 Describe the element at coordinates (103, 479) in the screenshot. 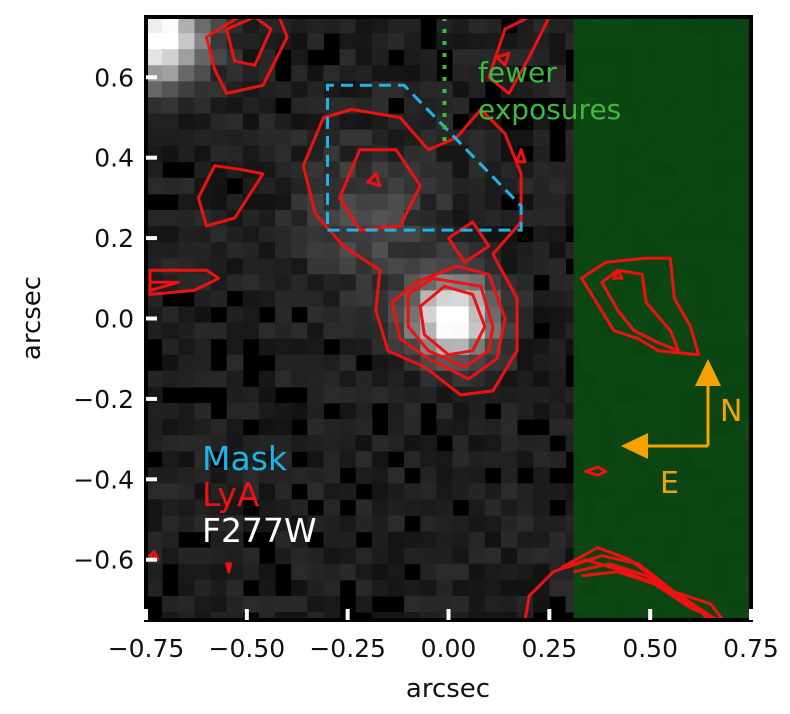

I see `y-tick-label: −0.4` at that location.